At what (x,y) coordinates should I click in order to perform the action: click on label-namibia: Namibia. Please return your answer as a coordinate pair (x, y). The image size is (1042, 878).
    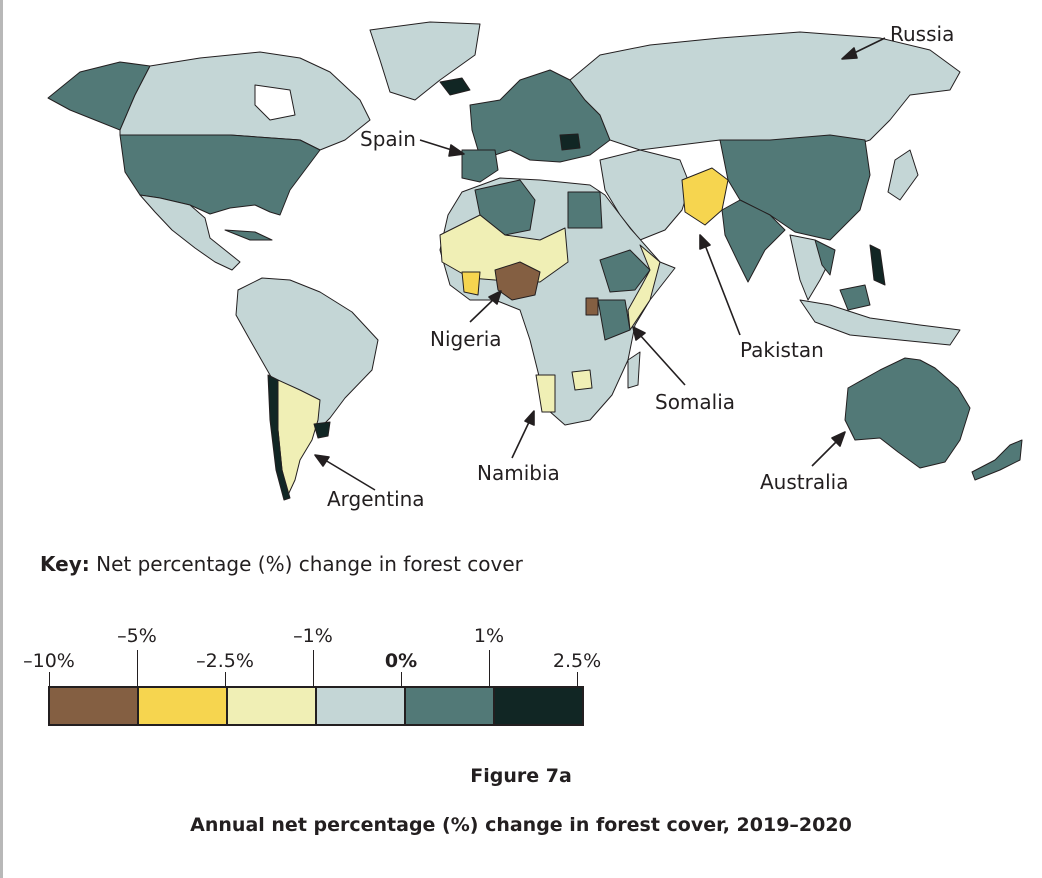
    Looking at the image, I should click on (518, 473).